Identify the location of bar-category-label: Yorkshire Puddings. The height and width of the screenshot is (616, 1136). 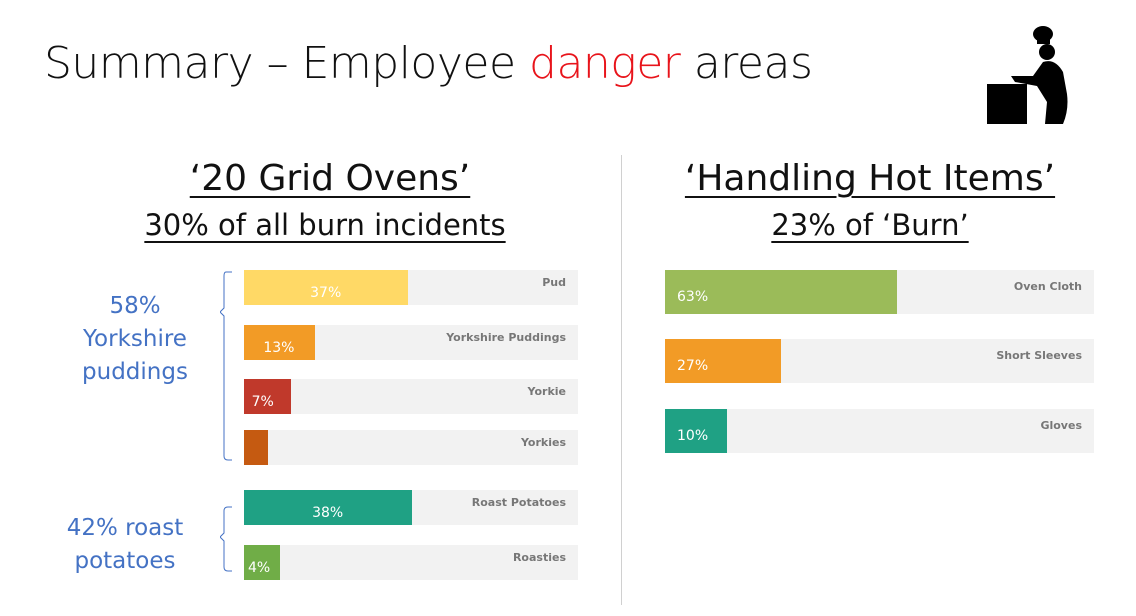
(506, 337).